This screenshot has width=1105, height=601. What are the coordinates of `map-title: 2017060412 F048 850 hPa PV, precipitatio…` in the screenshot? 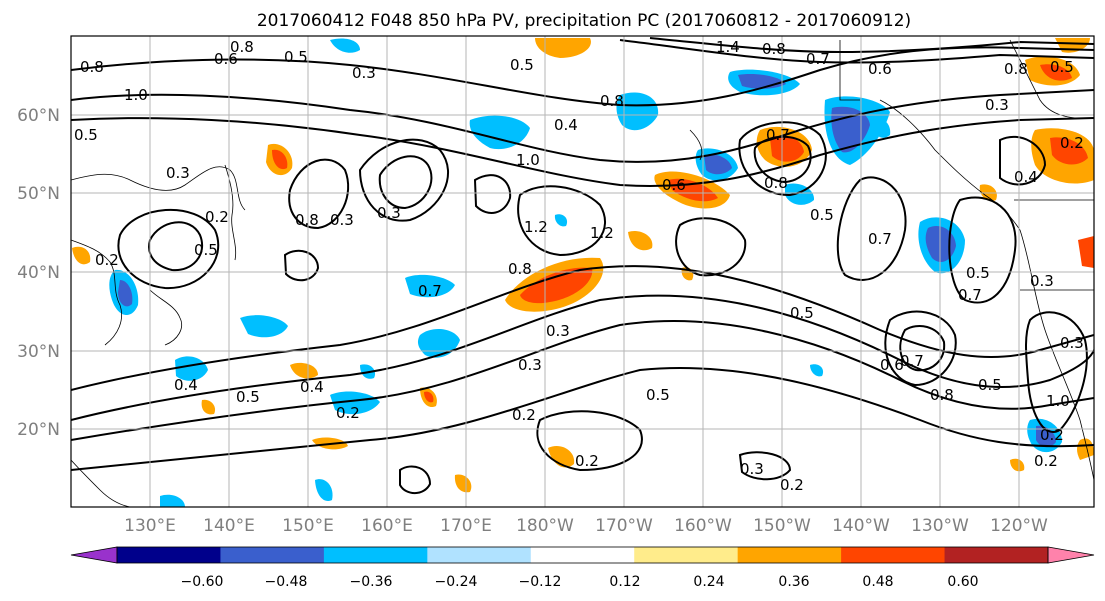 It's located at (584, 21).